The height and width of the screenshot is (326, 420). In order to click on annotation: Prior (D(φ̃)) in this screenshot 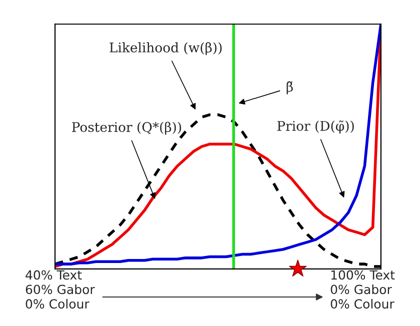, I will do `click(315, 127)`.